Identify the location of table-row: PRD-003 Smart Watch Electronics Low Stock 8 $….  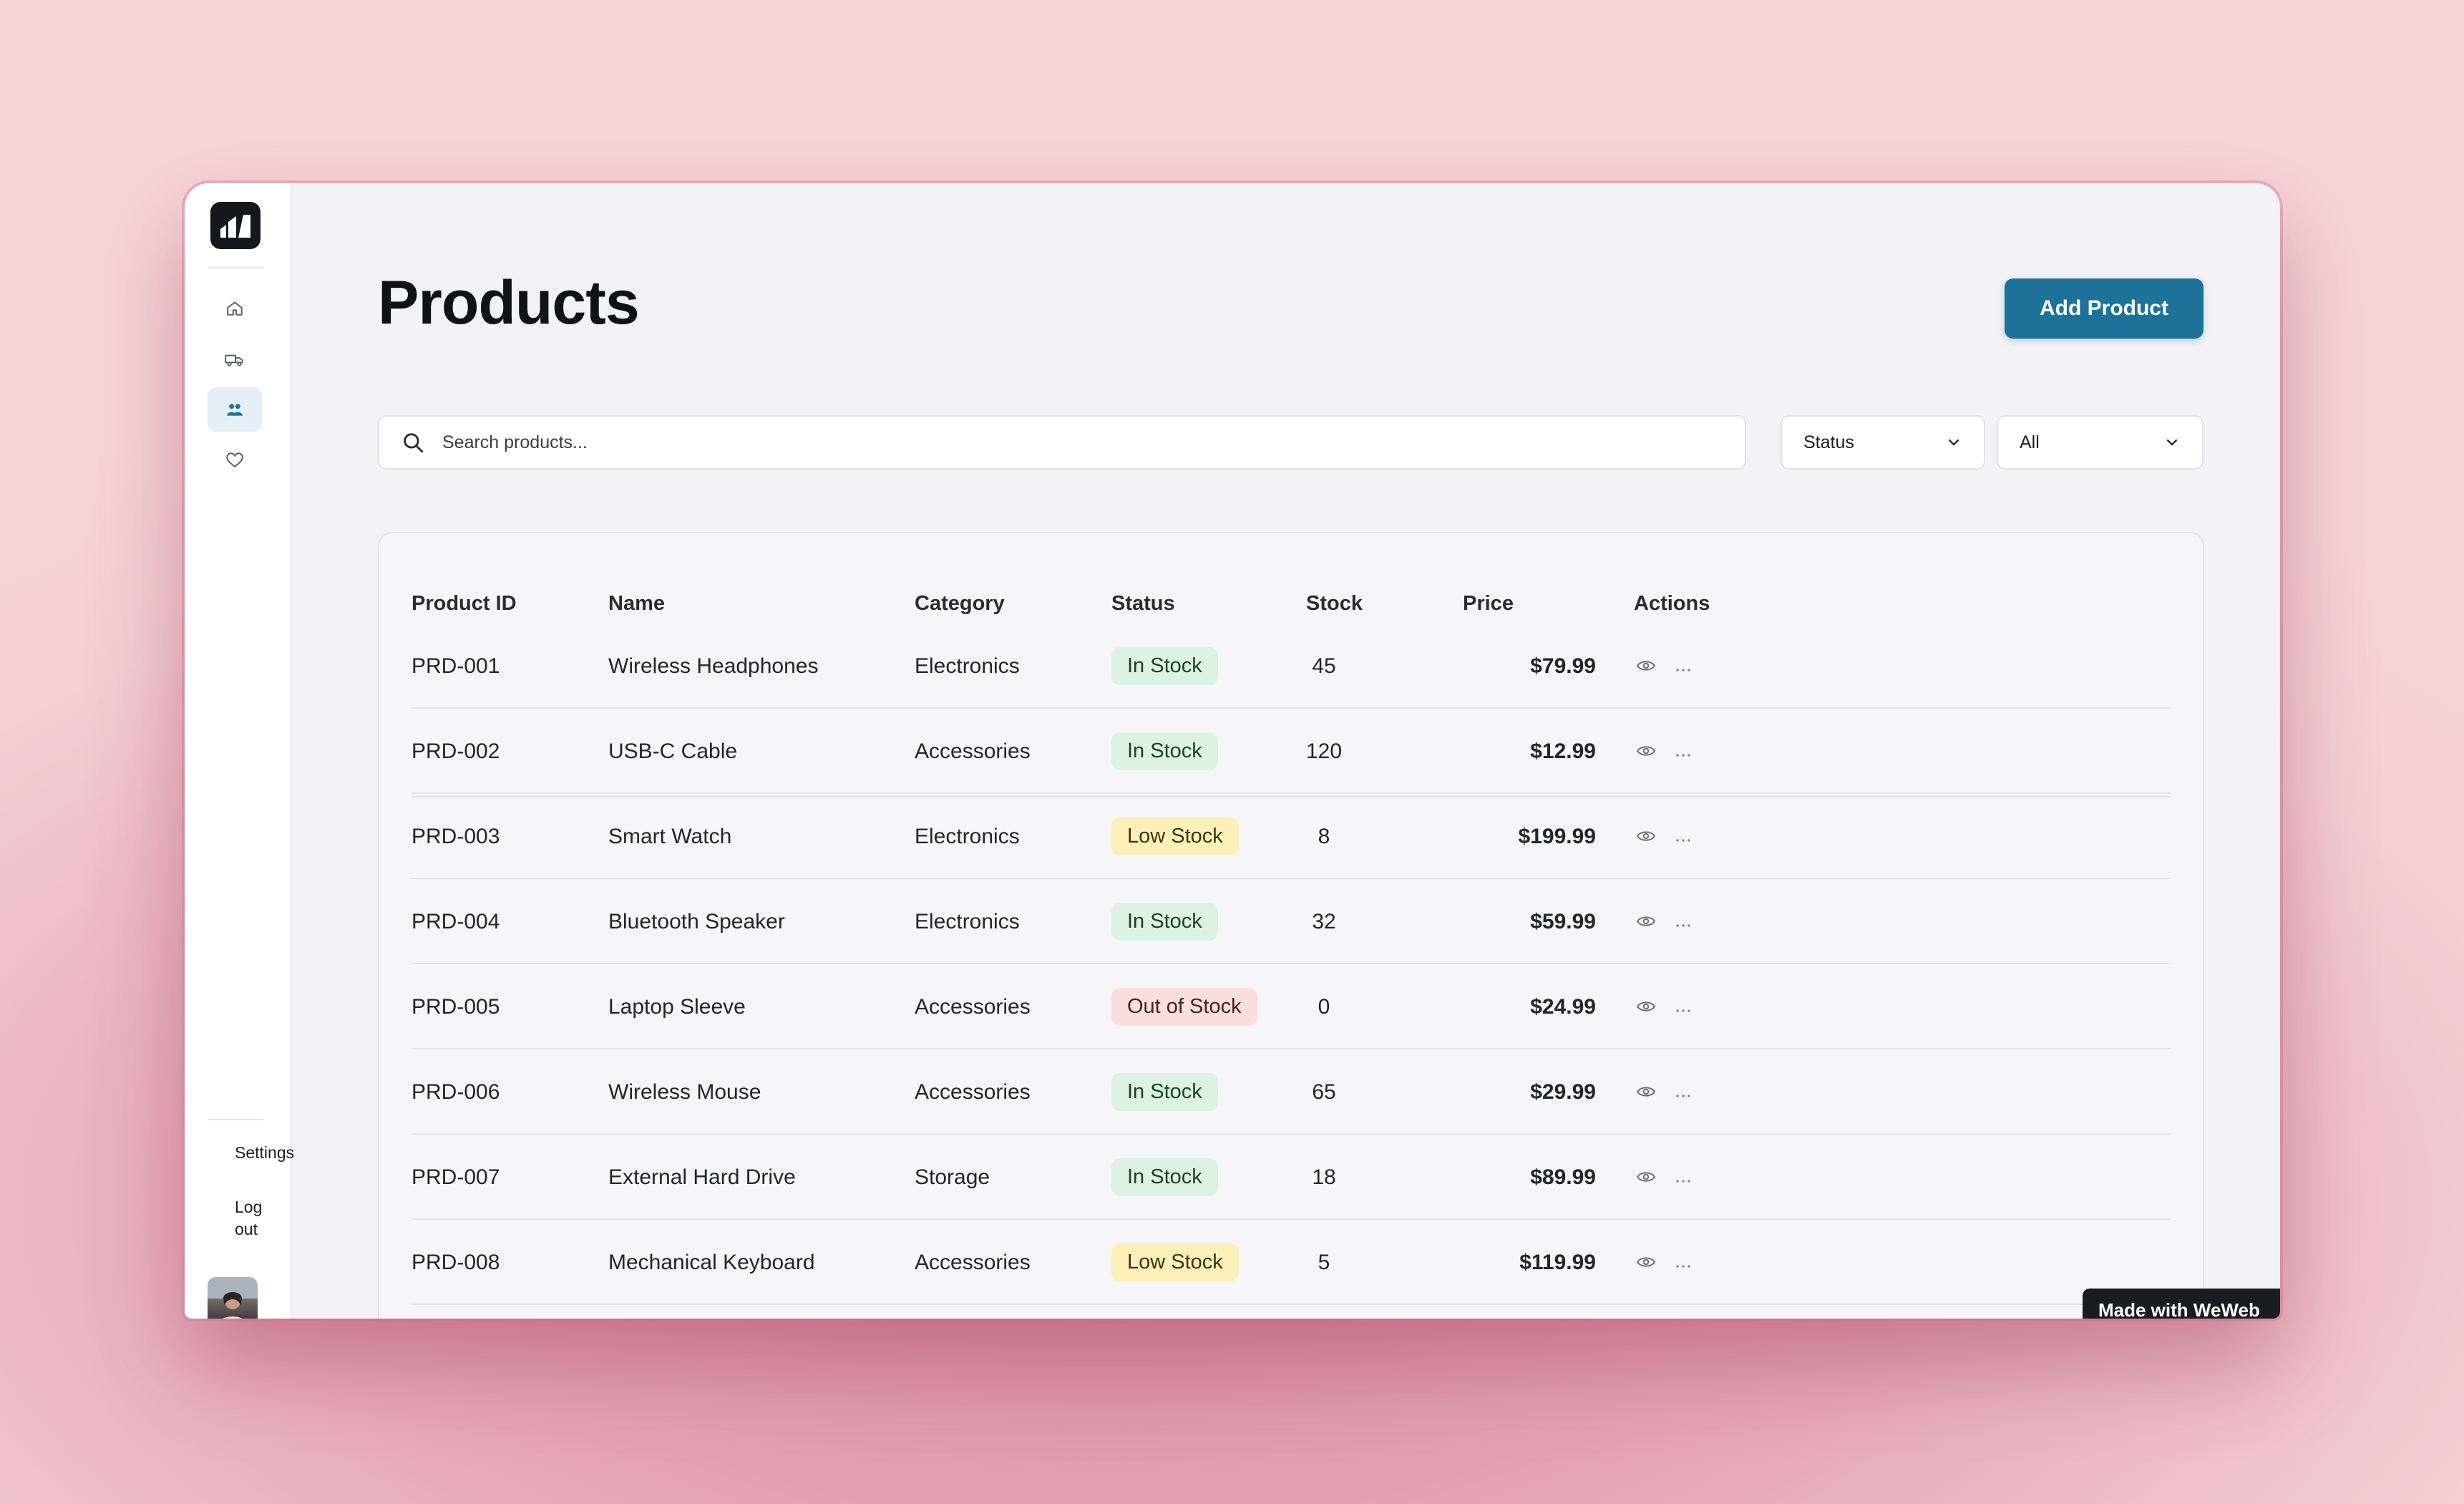
(1291, 836).